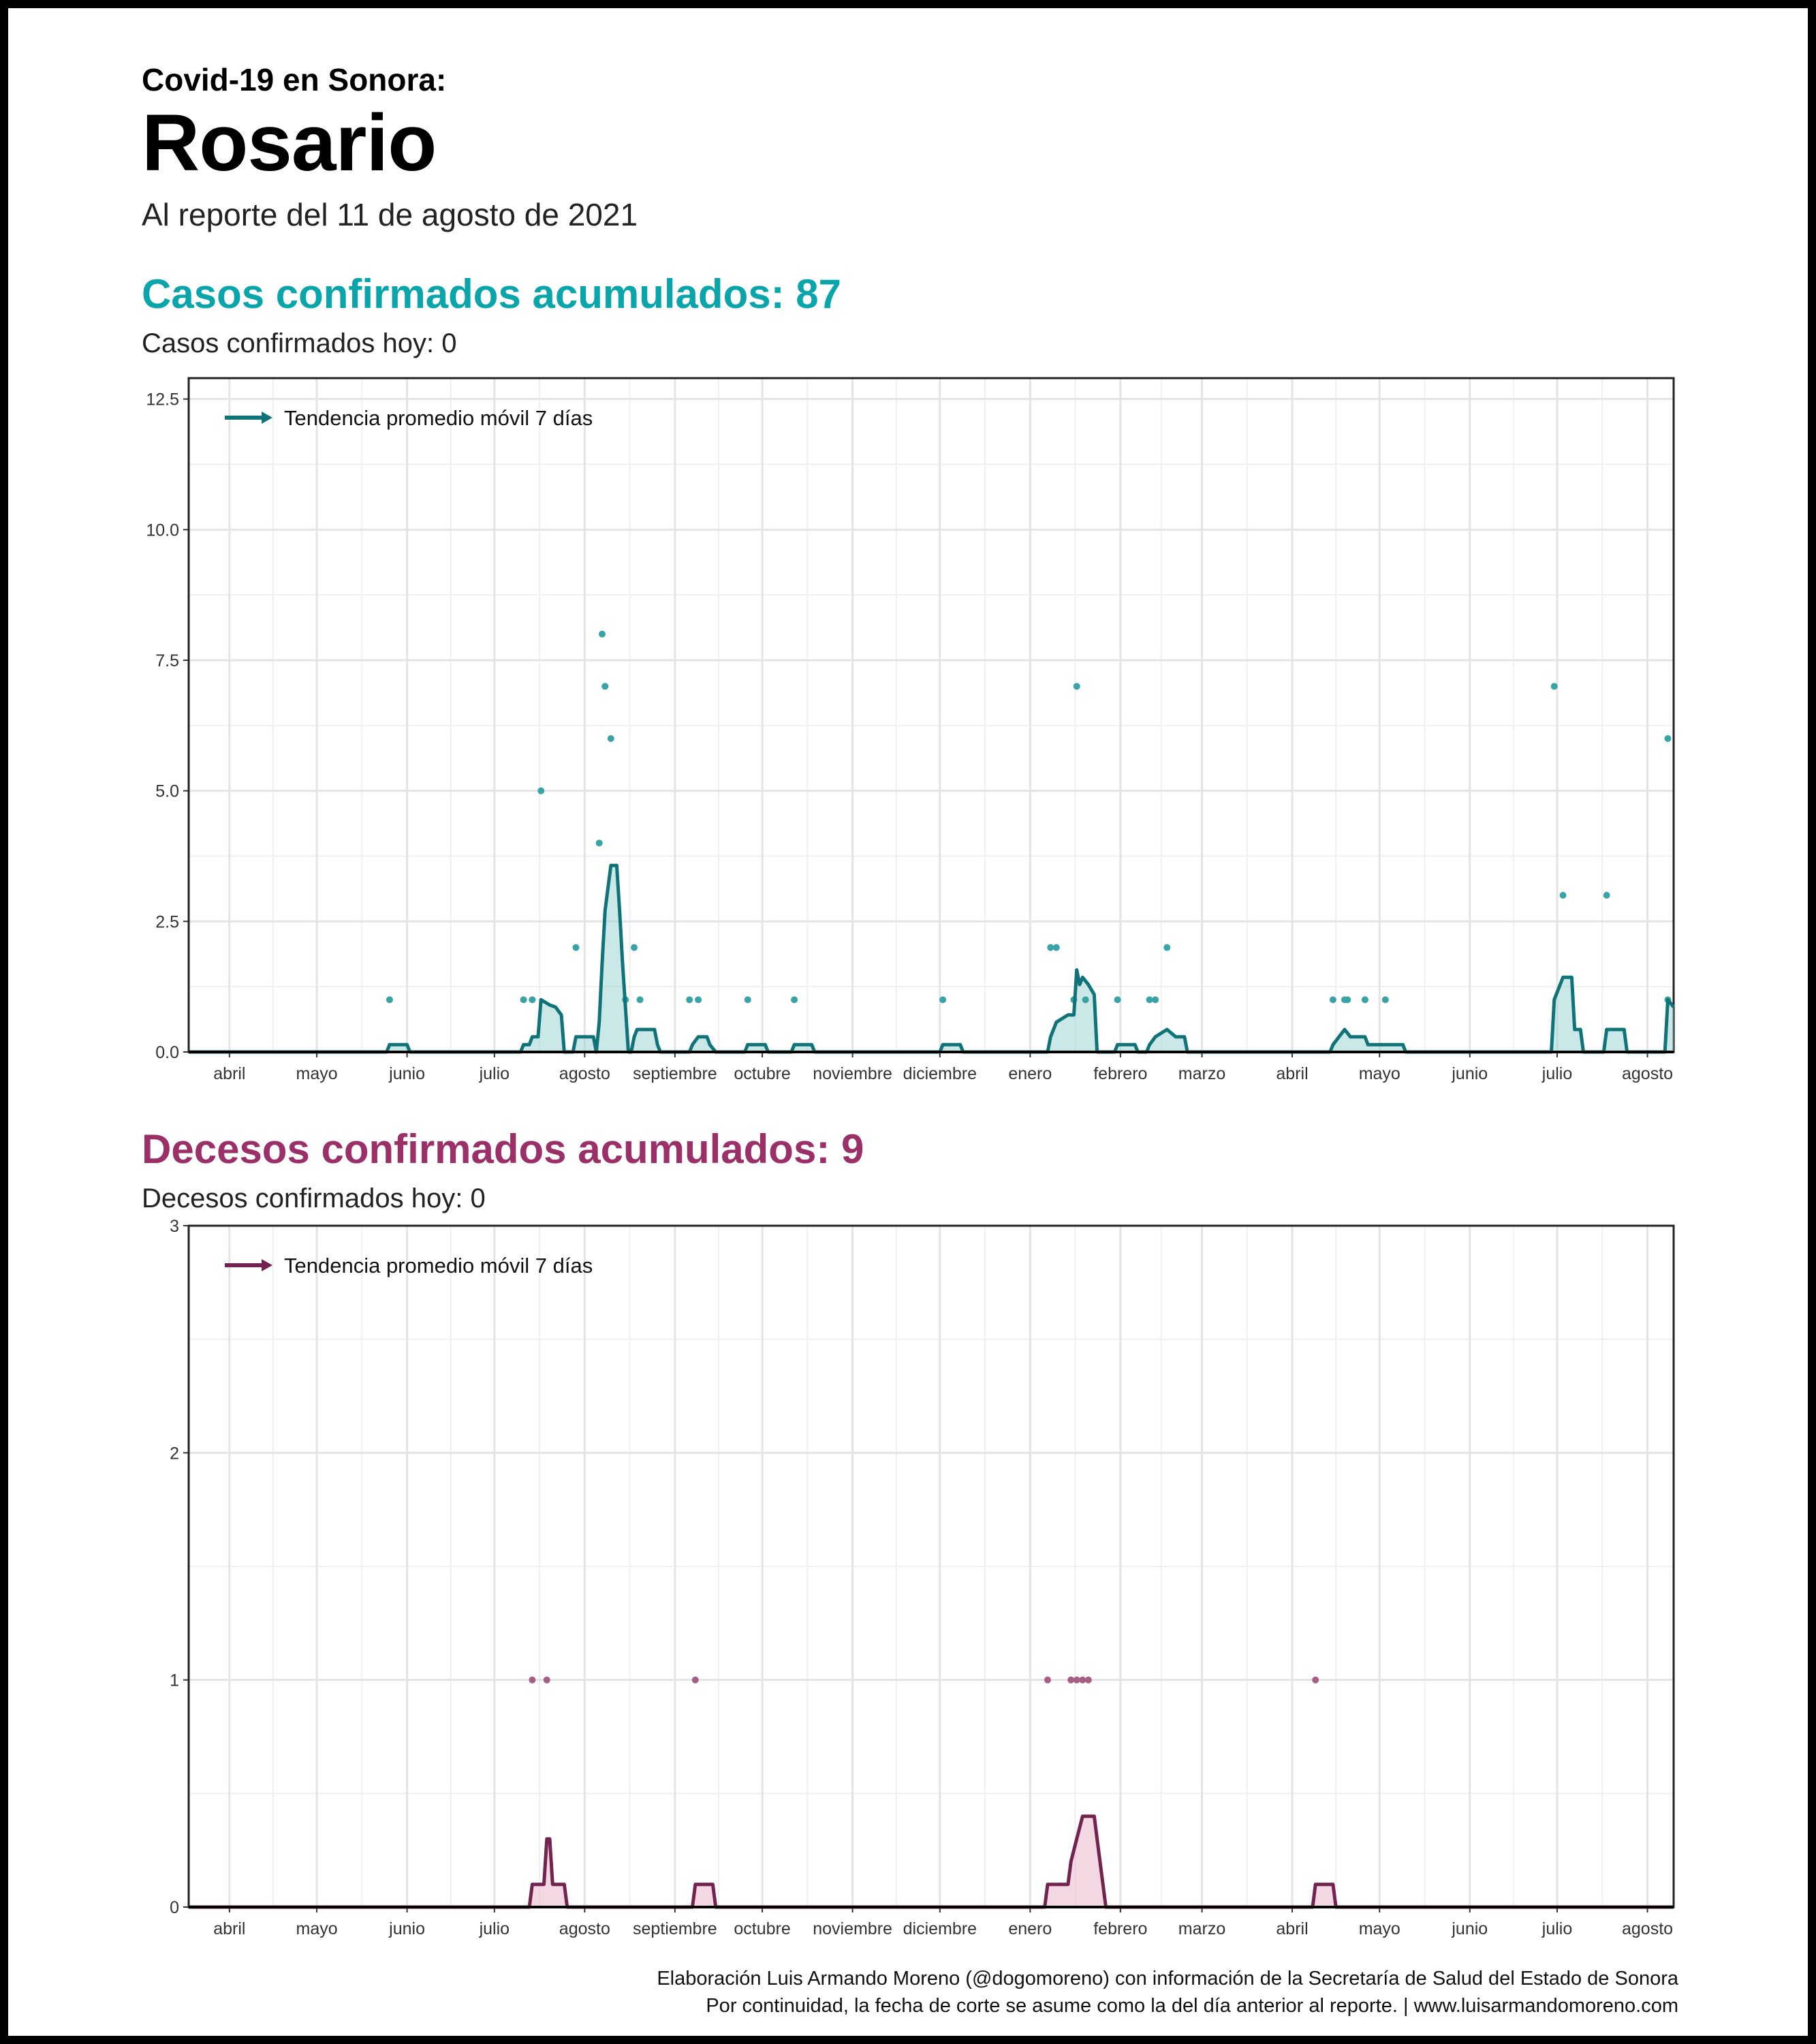  Describe the element at coordinates (491, 294) in the screenshot. I see `cases-section-title: Casos confirmados acumulados: 87` at that location.